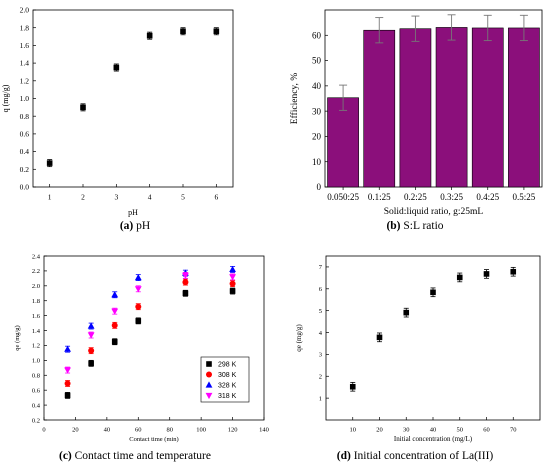 This screenshot has width=550, height=467. I want to click on y-tick-label-b: 60, so click(317, 35).